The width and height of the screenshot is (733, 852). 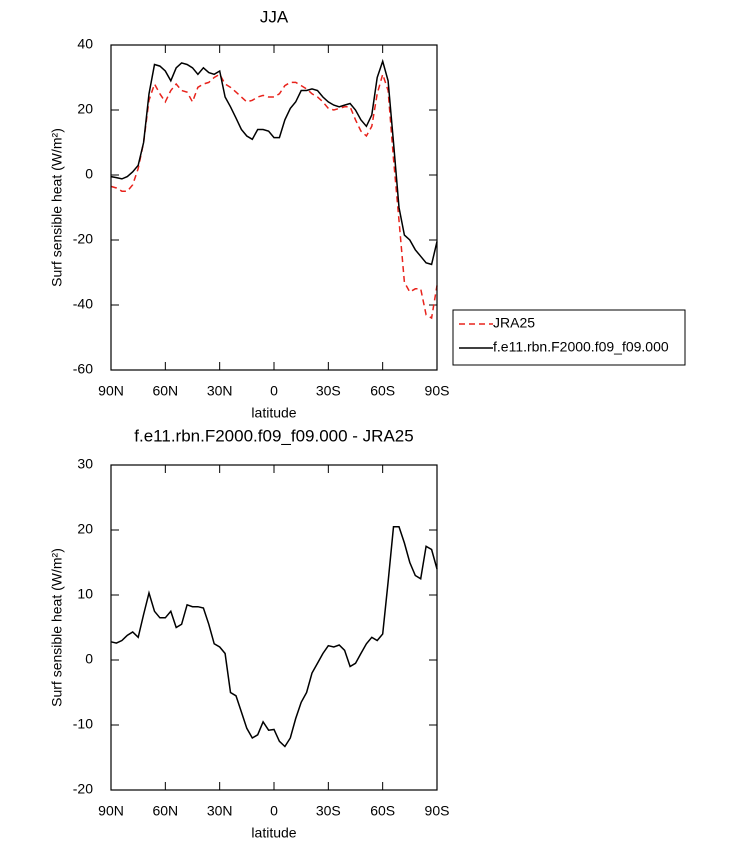 I want to click on y-tick-label: 30, so click(x=85, y=464).